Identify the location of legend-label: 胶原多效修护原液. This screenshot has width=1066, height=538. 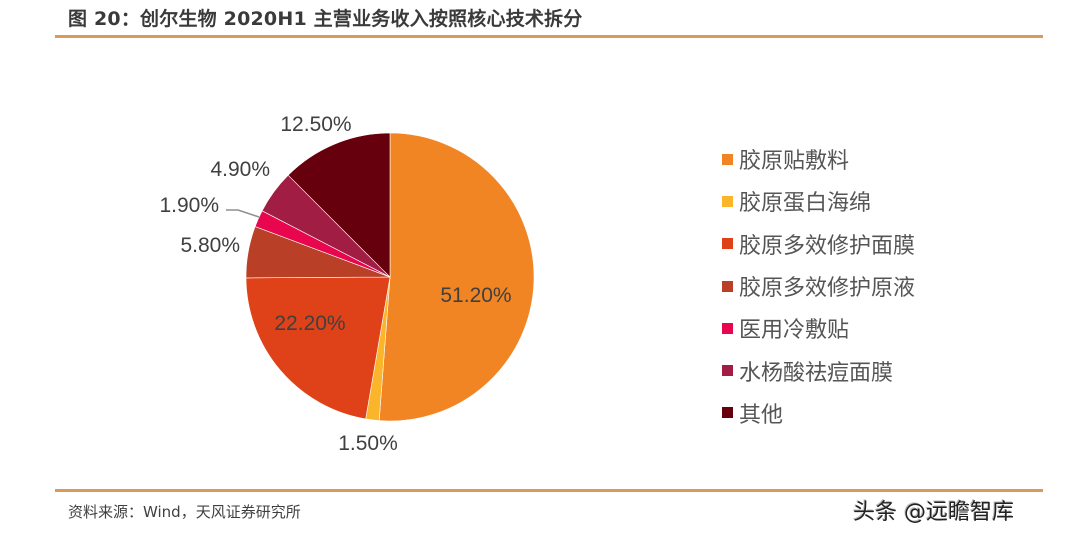
(827, 289).